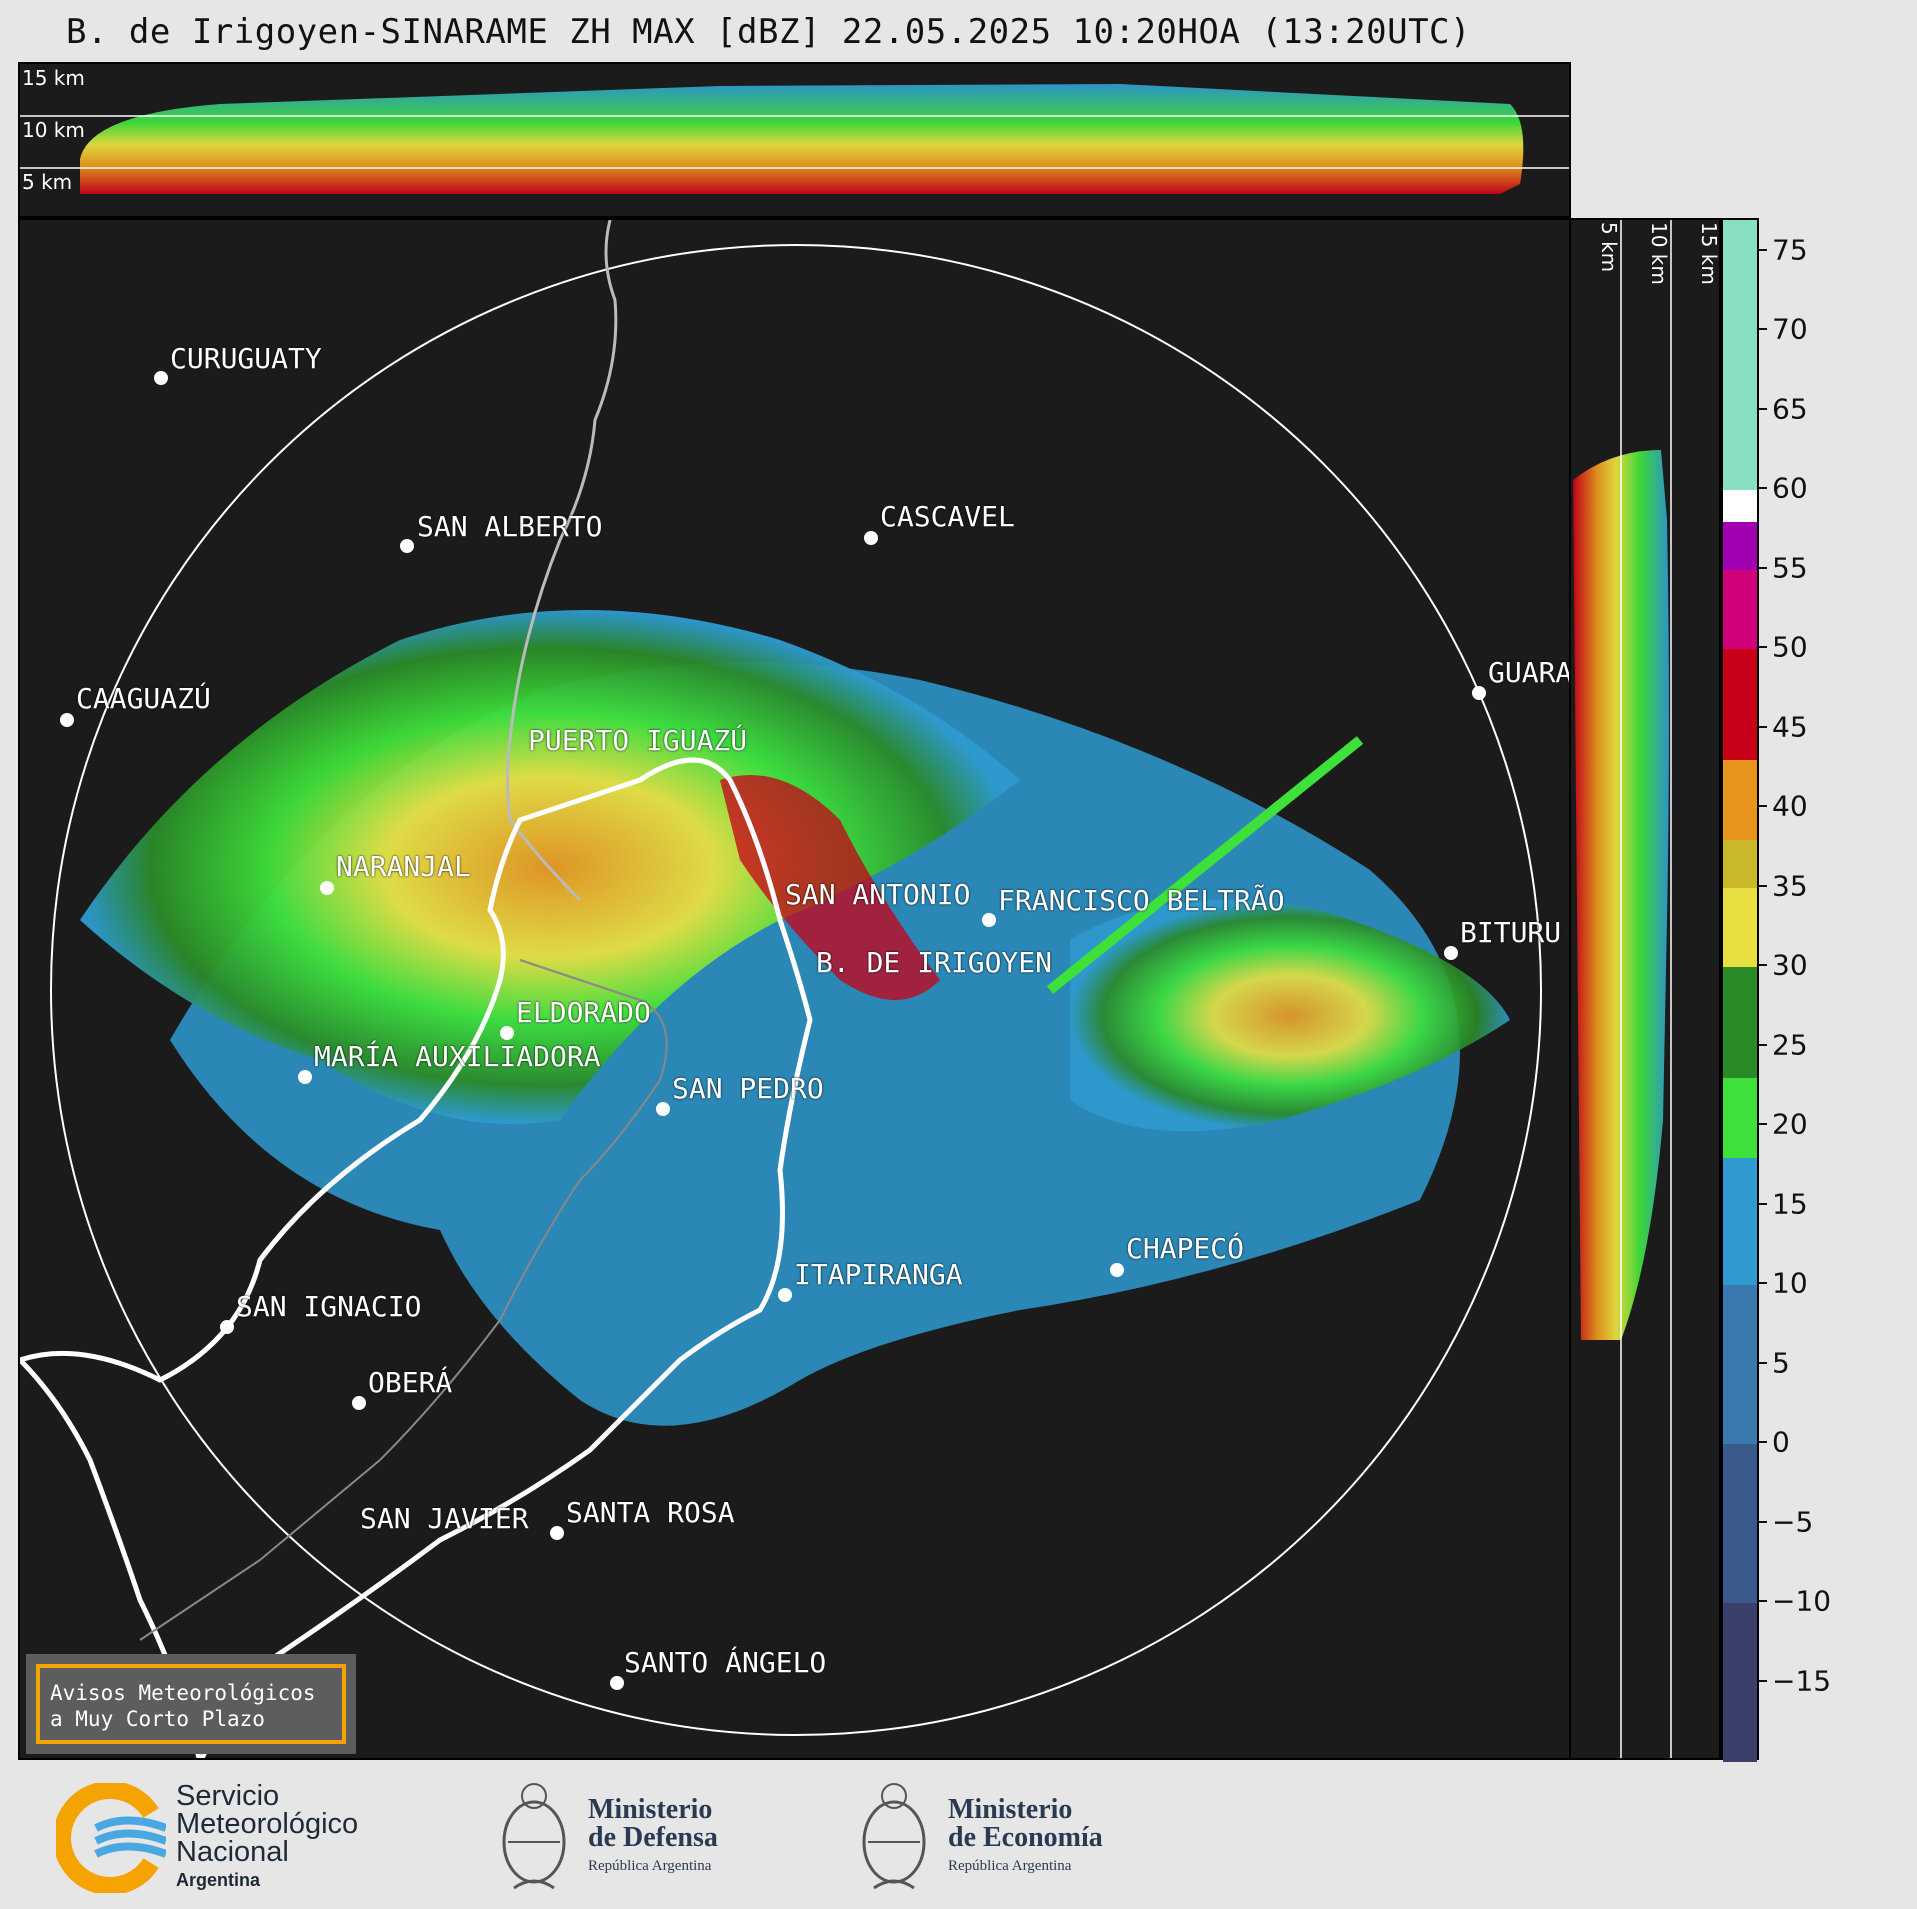 The image size is (1917, 1909). I want to click on city-label-bituru: BITURU, so click(1511, 932).